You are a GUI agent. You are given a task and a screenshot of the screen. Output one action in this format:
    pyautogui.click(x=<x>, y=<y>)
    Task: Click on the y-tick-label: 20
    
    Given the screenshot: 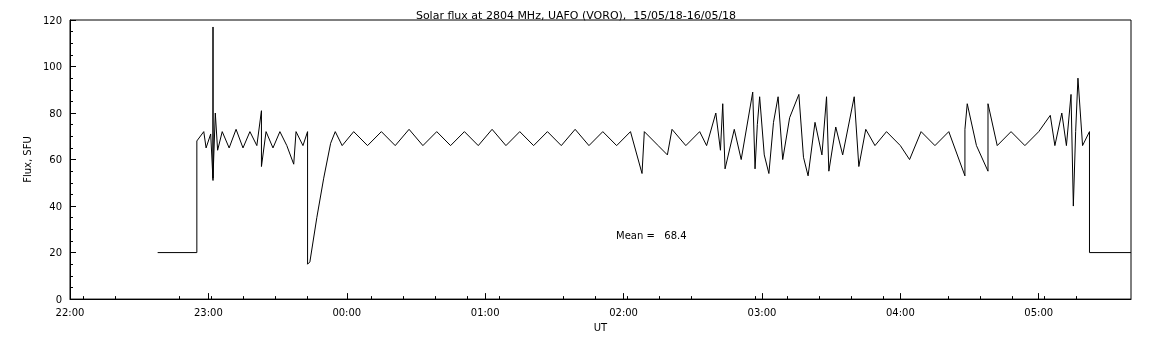 What is the action you would take?
    pyautogui.click(x=55, y=253)
    